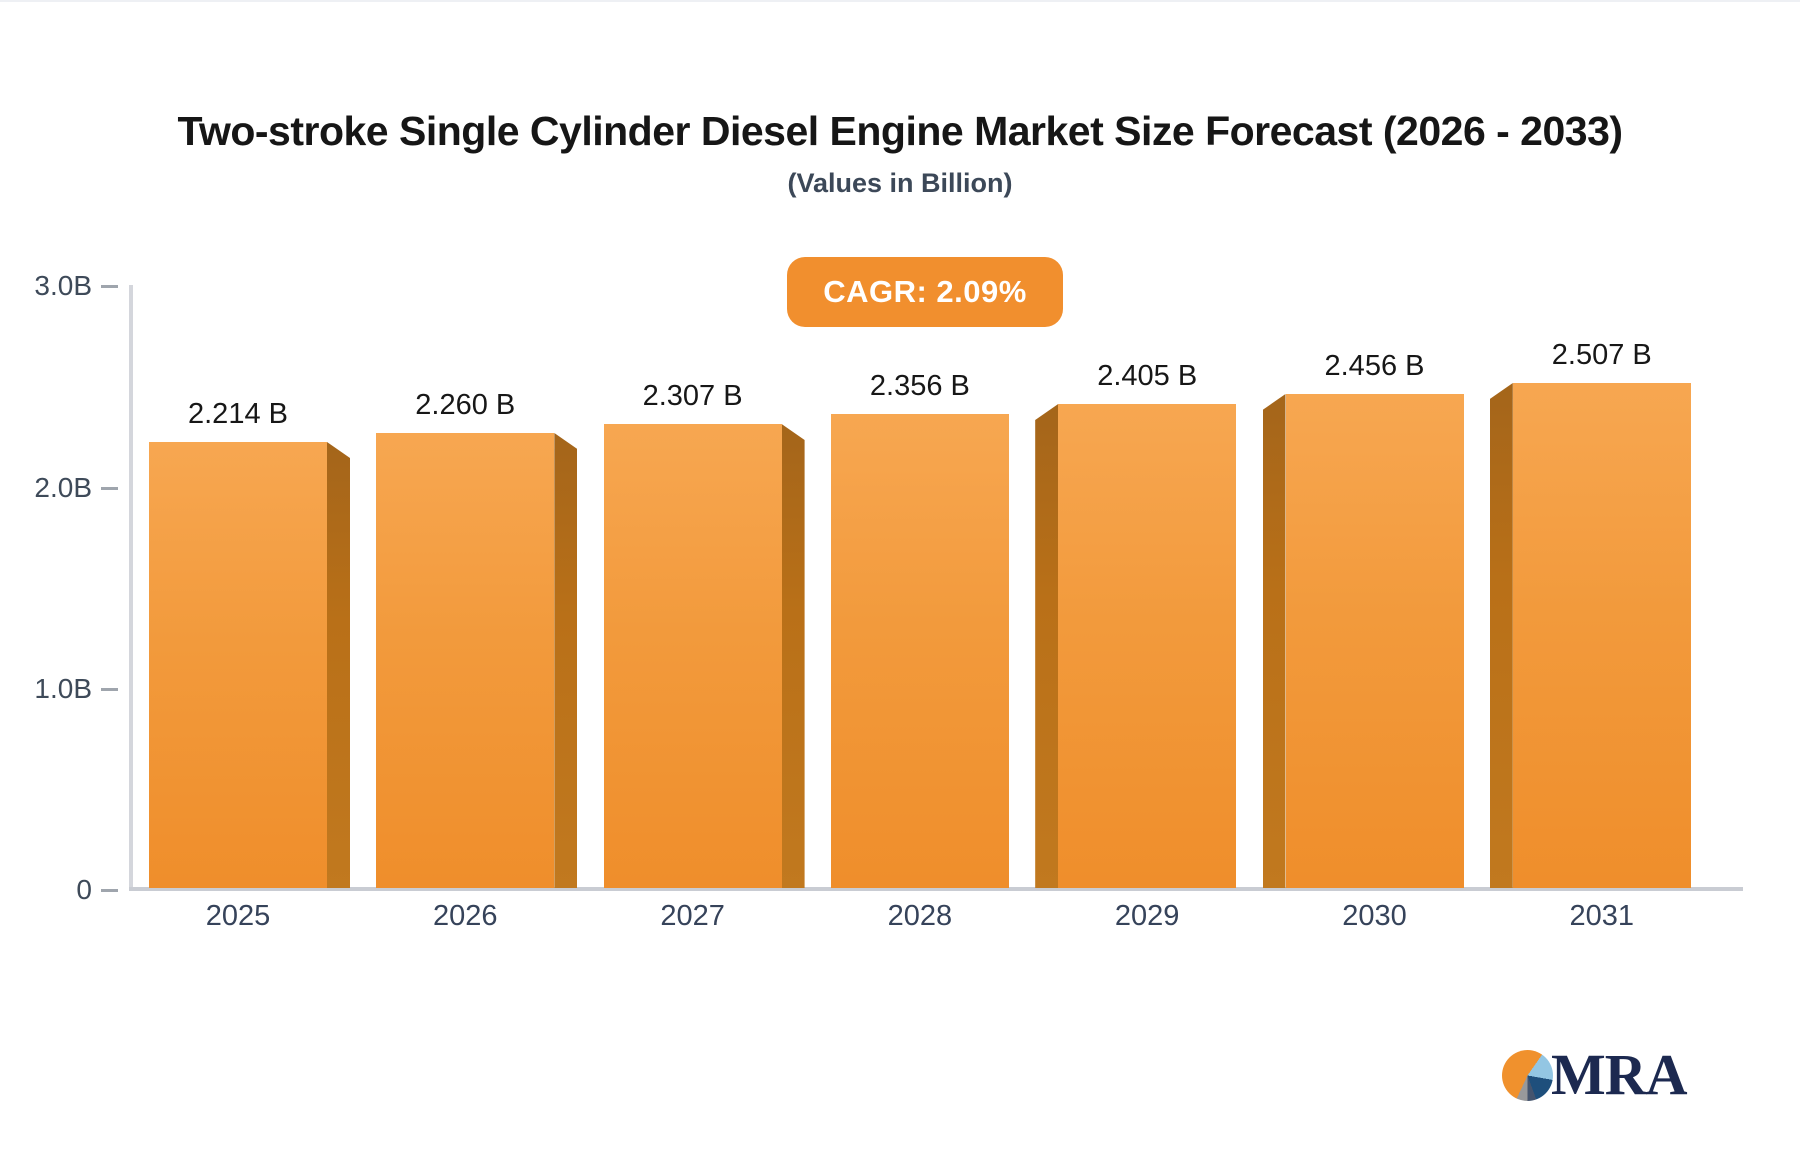  What do you see at coordinates (566, 660) in the screenshot?
I see `bar-3d-side-2026` at bounding box center [566, 660].